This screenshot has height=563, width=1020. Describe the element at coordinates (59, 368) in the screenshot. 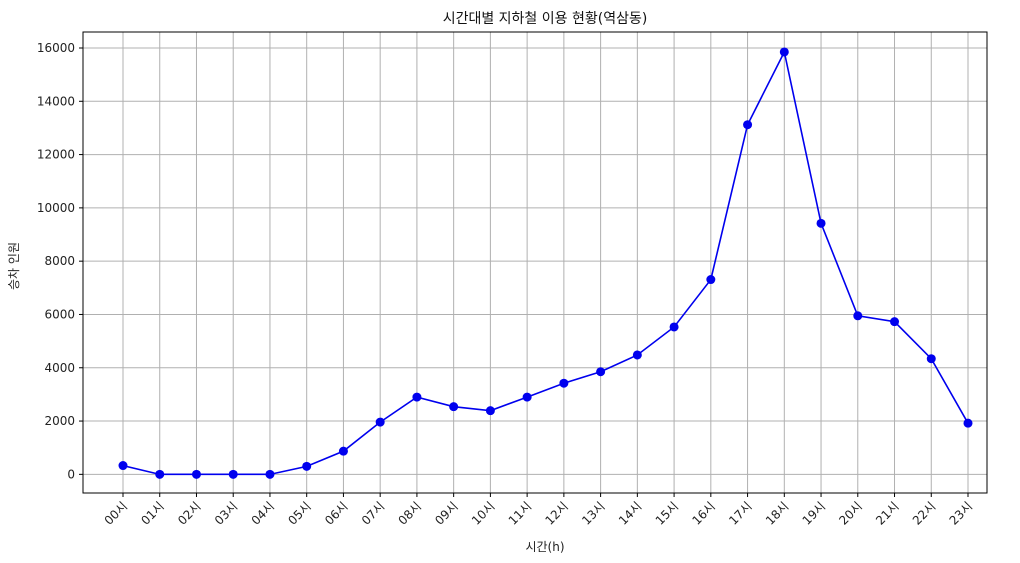

I see `y-tick-label: 4000` at that location.